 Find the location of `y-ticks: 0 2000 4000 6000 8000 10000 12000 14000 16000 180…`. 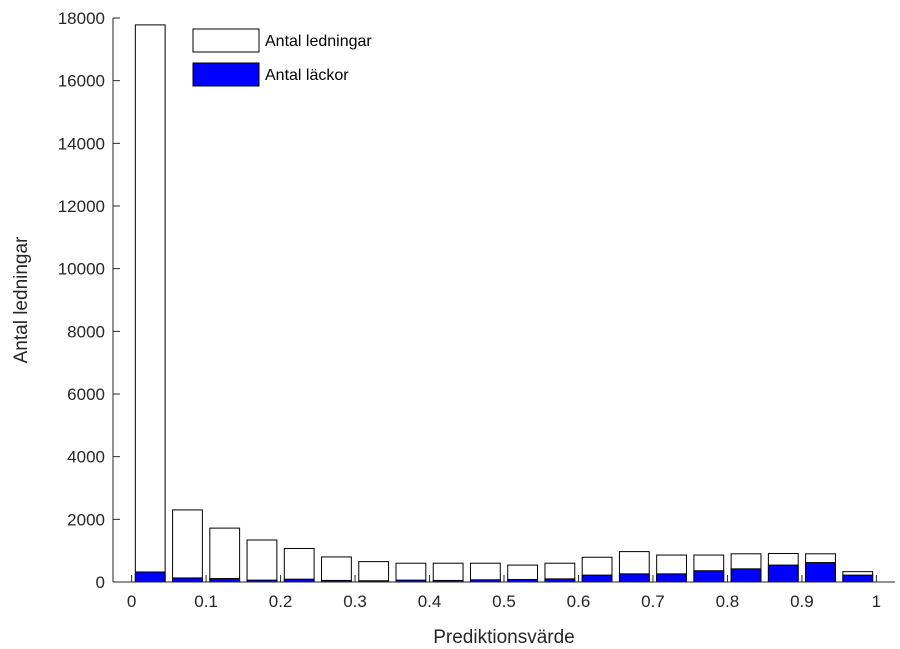

y-ticks: 0 2000 4000 6000 8000 10000 12000 14000 16000 180… is located at coordinates (89, 300).